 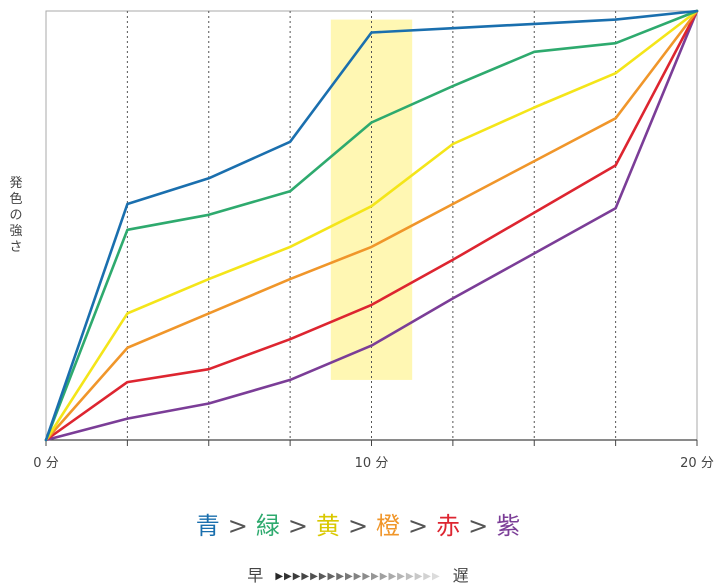 What do you see at coordinates (207, 526) in the screenshot?
I see `order-item-blue: 青` at bounding box center [207, 526].